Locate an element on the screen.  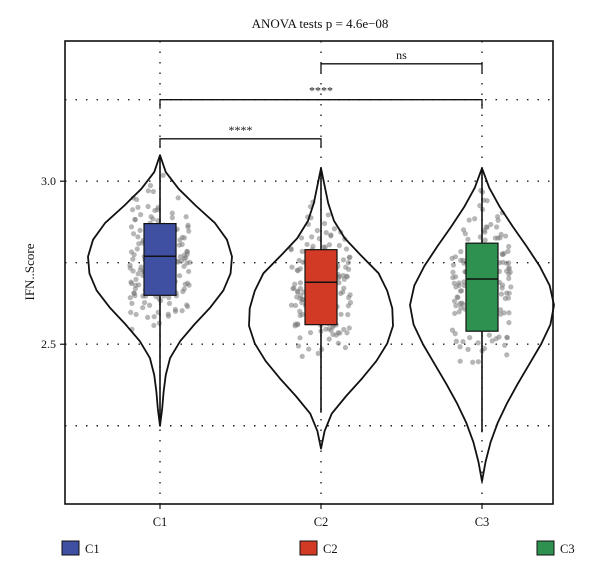
box-c1 is located at coordinates (160, 259).